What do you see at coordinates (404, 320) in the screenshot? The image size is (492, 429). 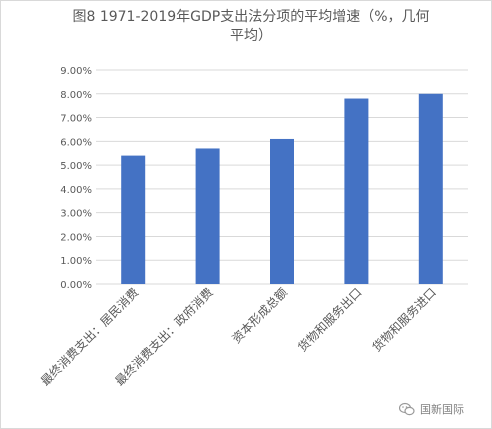 I see `x-tick-label: 货物和服务进口` at bounding box center [404, 320].